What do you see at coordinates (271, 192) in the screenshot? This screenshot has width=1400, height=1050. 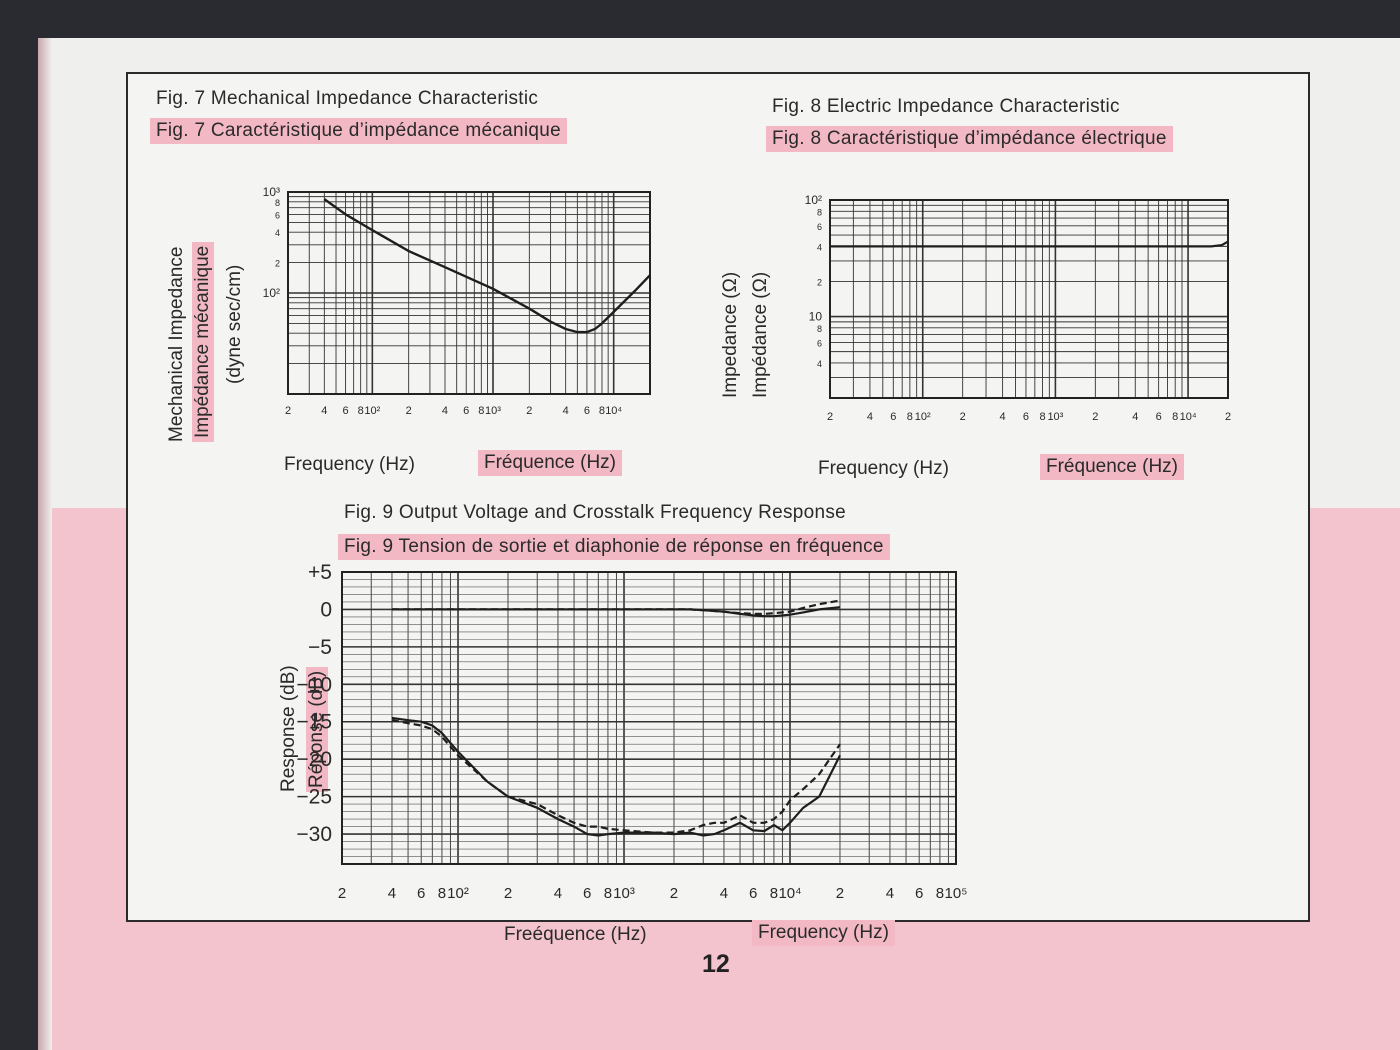 I see `y-tick-label: 10³` at bounding box center [271, 192].